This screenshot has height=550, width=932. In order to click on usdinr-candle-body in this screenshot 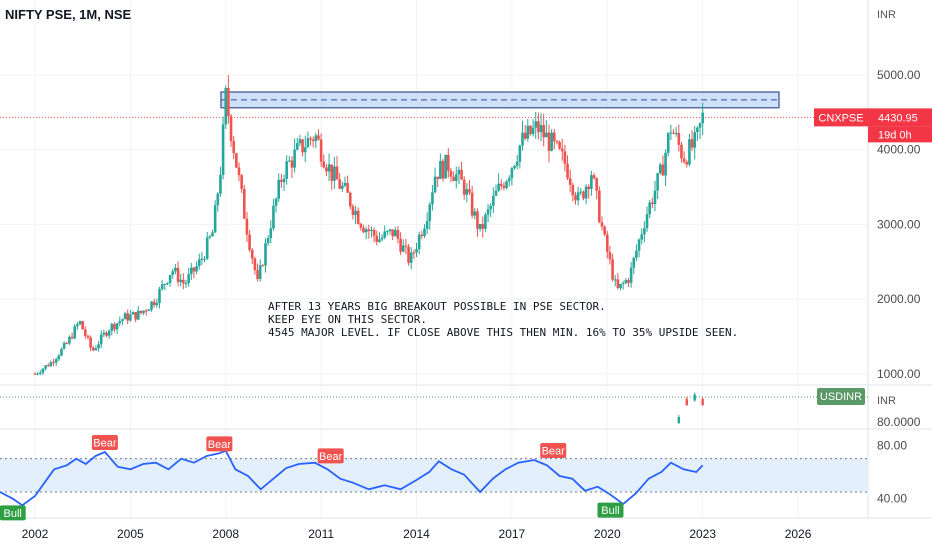, I will do `click(679, 420)`.